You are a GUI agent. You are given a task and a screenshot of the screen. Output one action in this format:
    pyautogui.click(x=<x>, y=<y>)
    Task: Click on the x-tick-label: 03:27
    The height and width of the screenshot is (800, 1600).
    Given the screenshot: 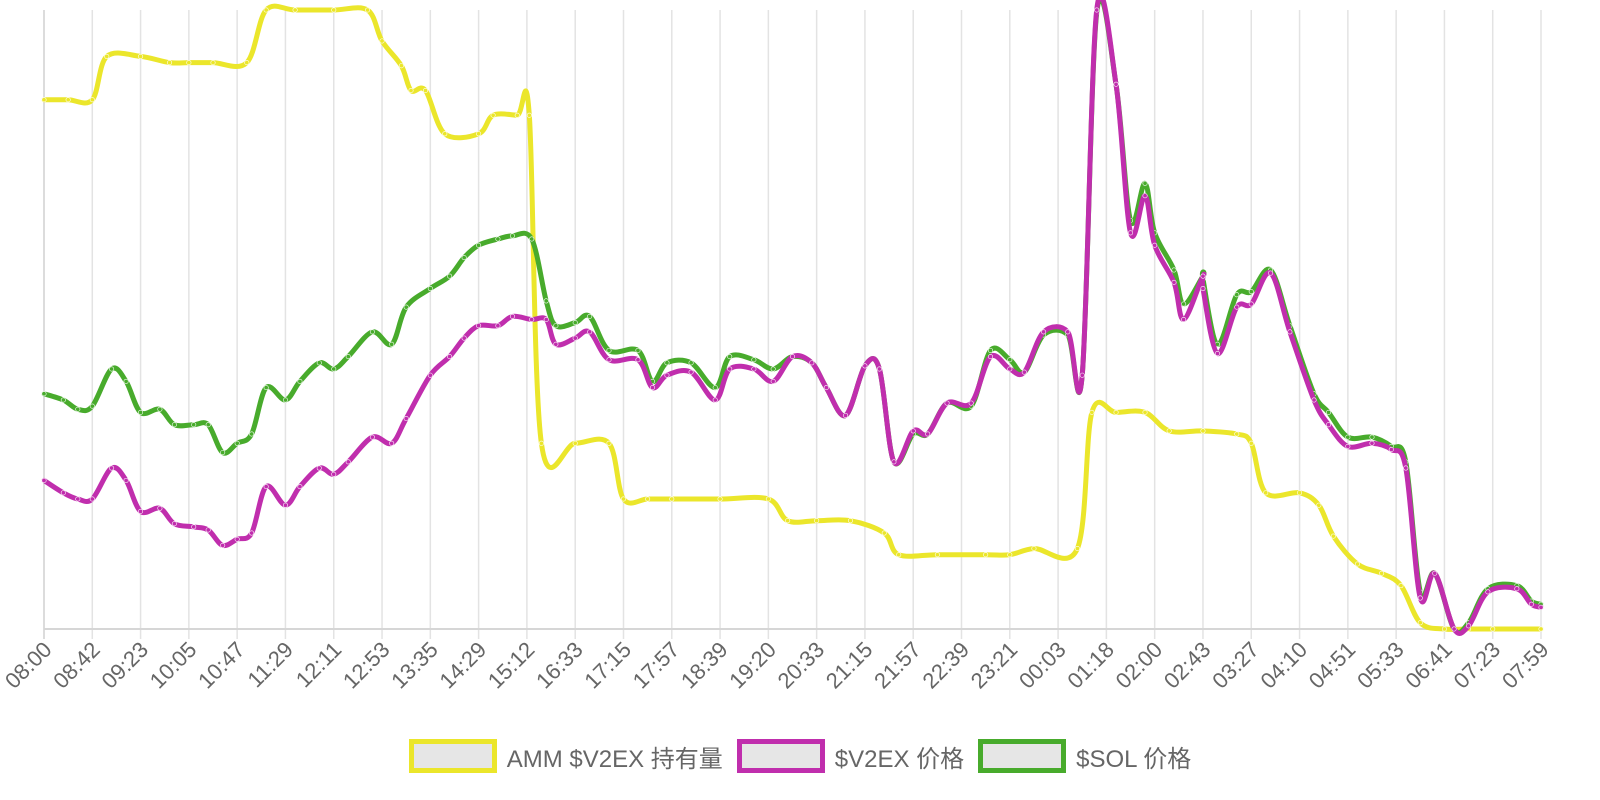 What is the action you would take?
    pyautogui.click(x=1235, y=665)
    